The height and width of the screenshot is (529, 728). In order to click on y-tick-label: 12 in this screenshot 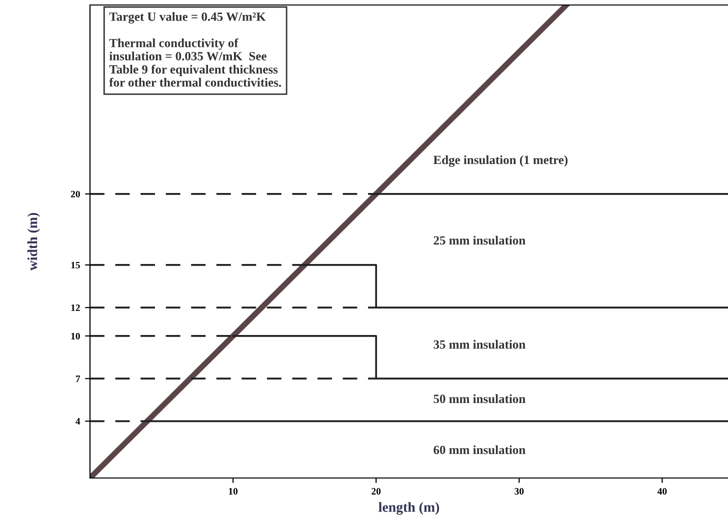, I will do `click(75, 307)`.